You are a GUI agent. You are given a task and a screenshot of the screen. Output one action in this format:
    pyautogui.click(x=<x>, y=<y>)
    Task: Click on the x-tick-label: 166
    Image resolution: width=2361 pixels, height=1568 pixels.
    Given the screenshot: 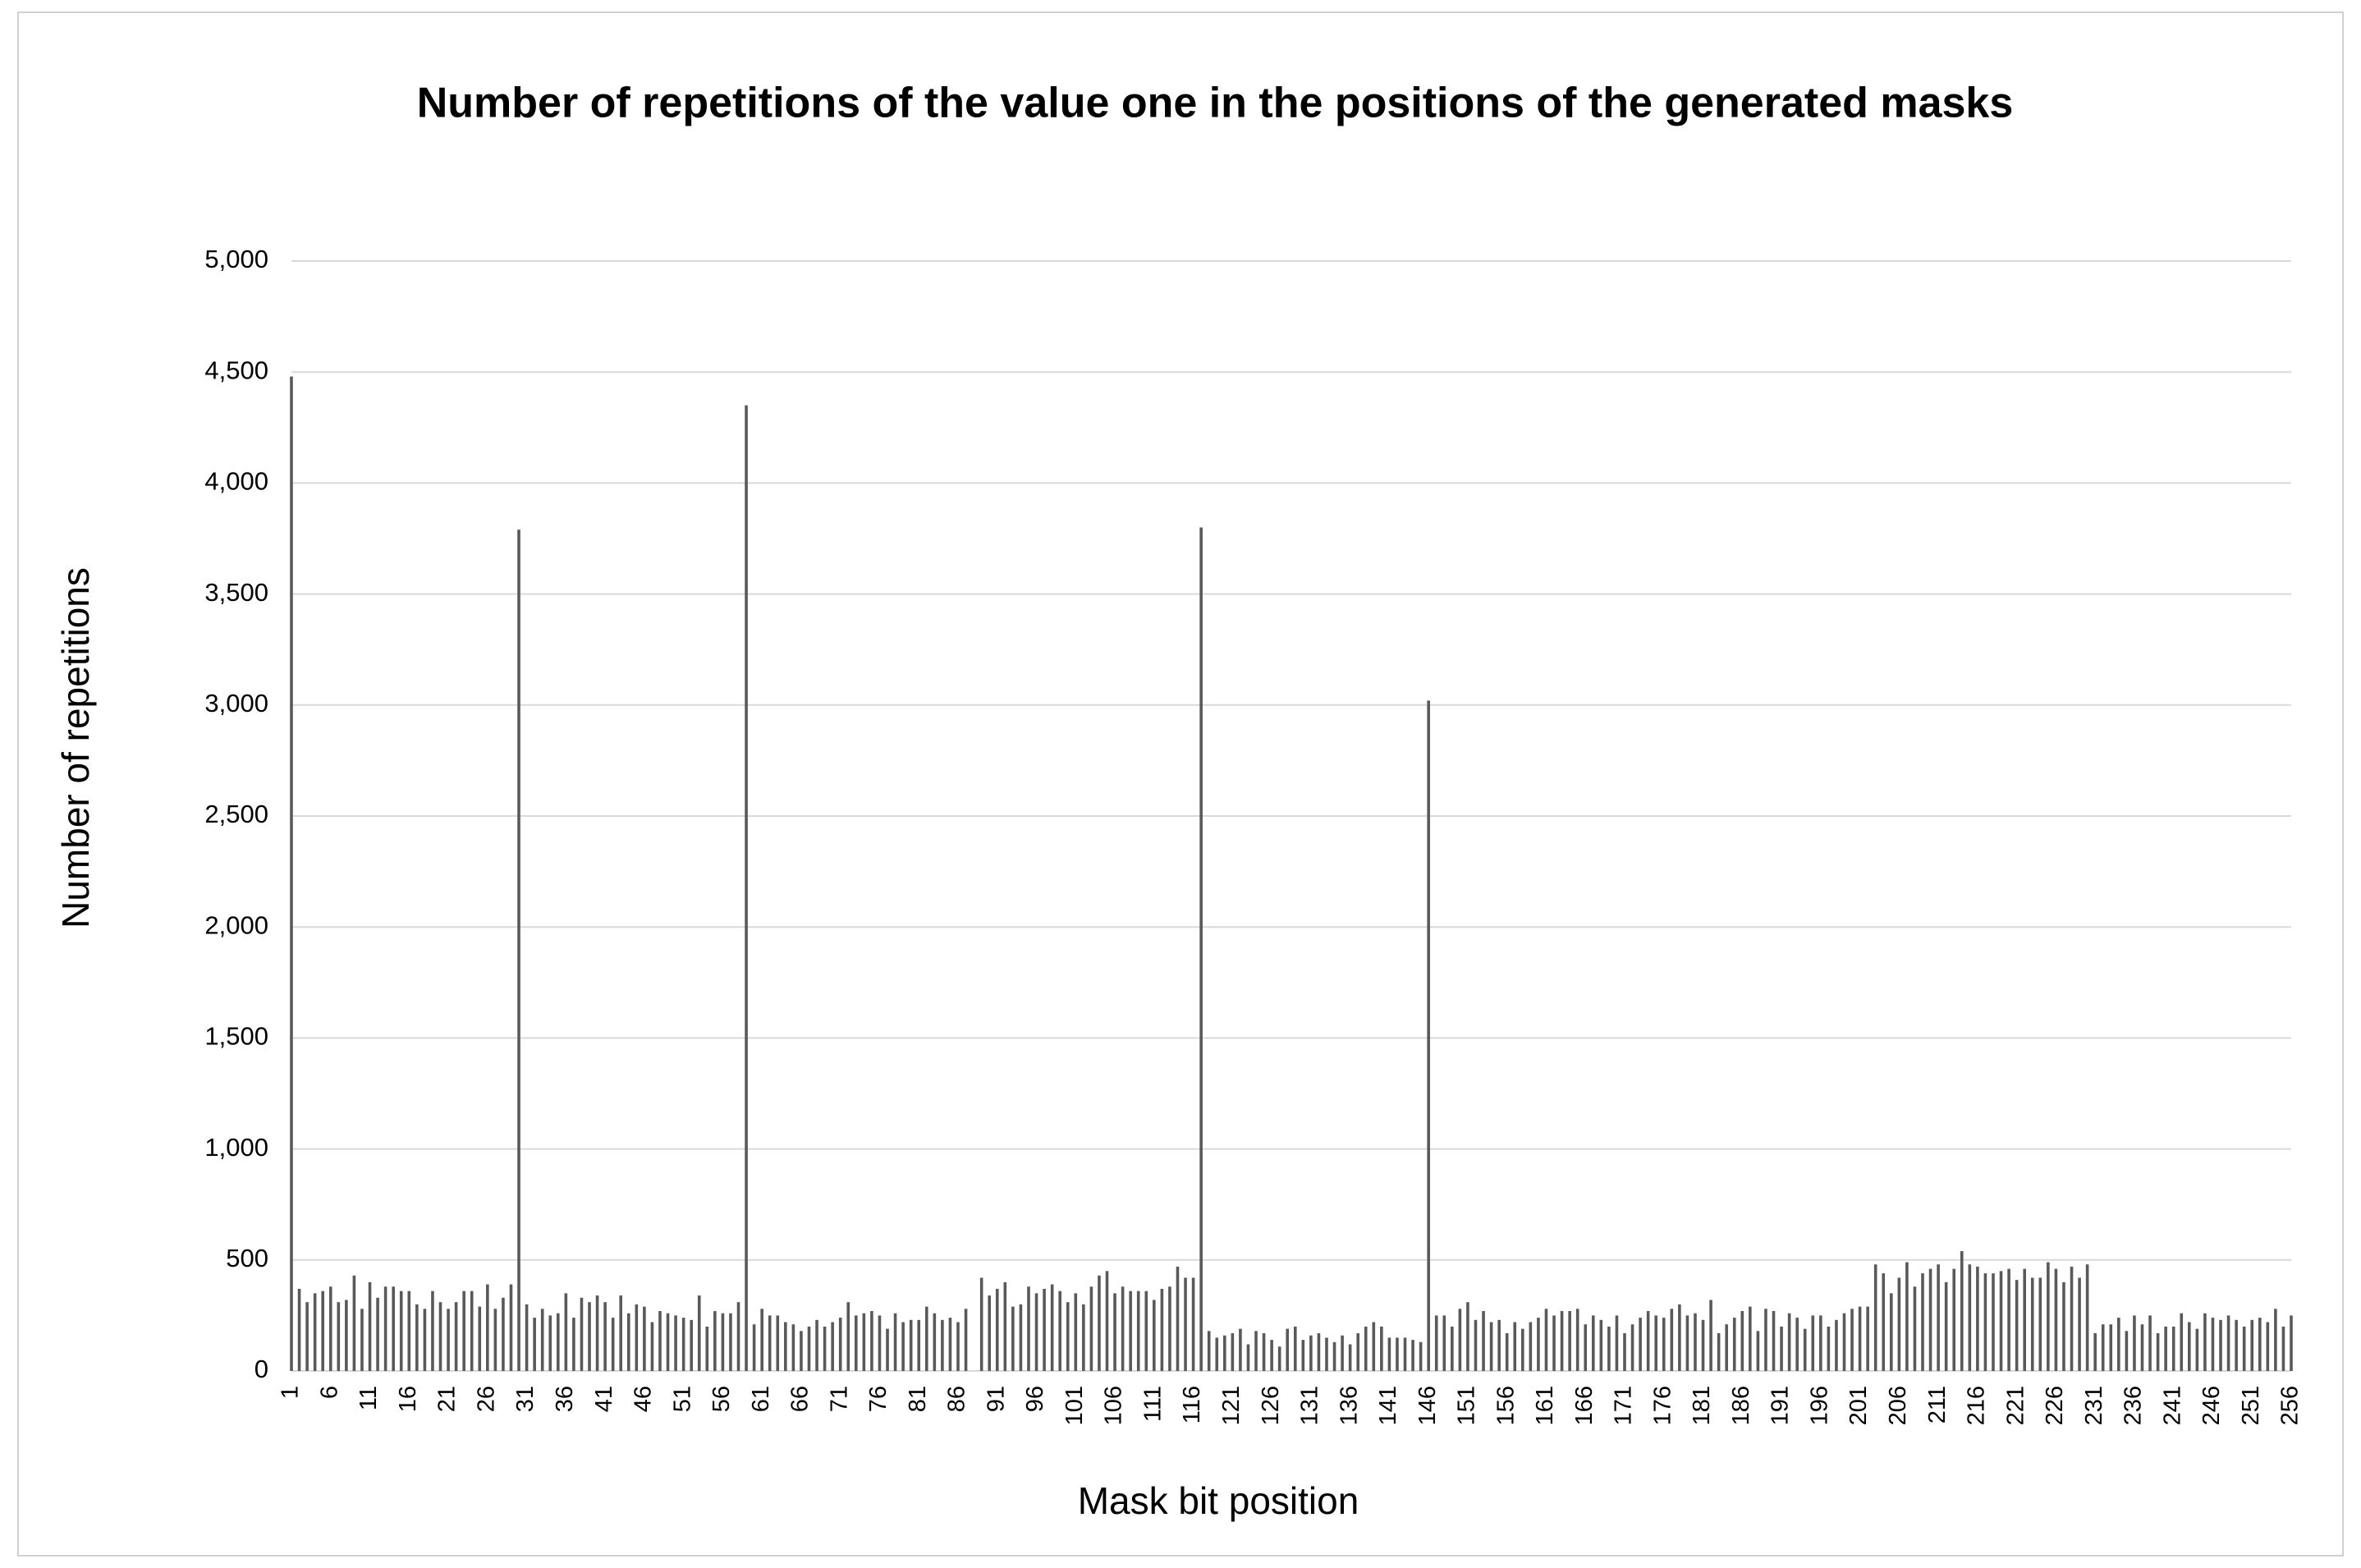 What is the action you would take?
    pyautogui.click(x=1584, y=1405)
    